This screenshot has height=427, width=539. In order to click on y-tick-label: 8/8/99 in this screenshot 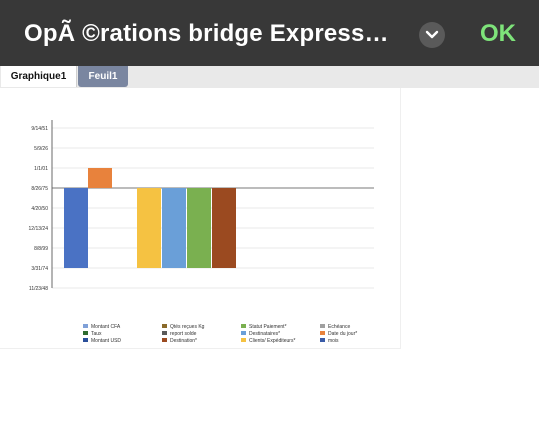, I will do `click(41, 249)`.